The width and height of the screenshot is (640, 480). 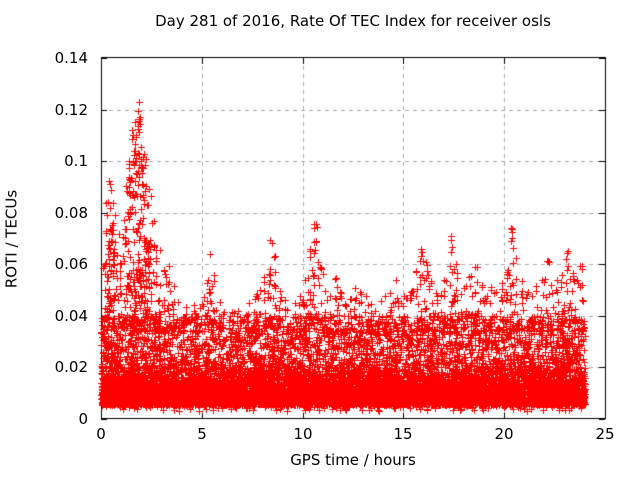 What do you see at coordinates (71, 58) in the screenshot?
I see `y-tick-label: 0.14` at bounding box center [71, 58].